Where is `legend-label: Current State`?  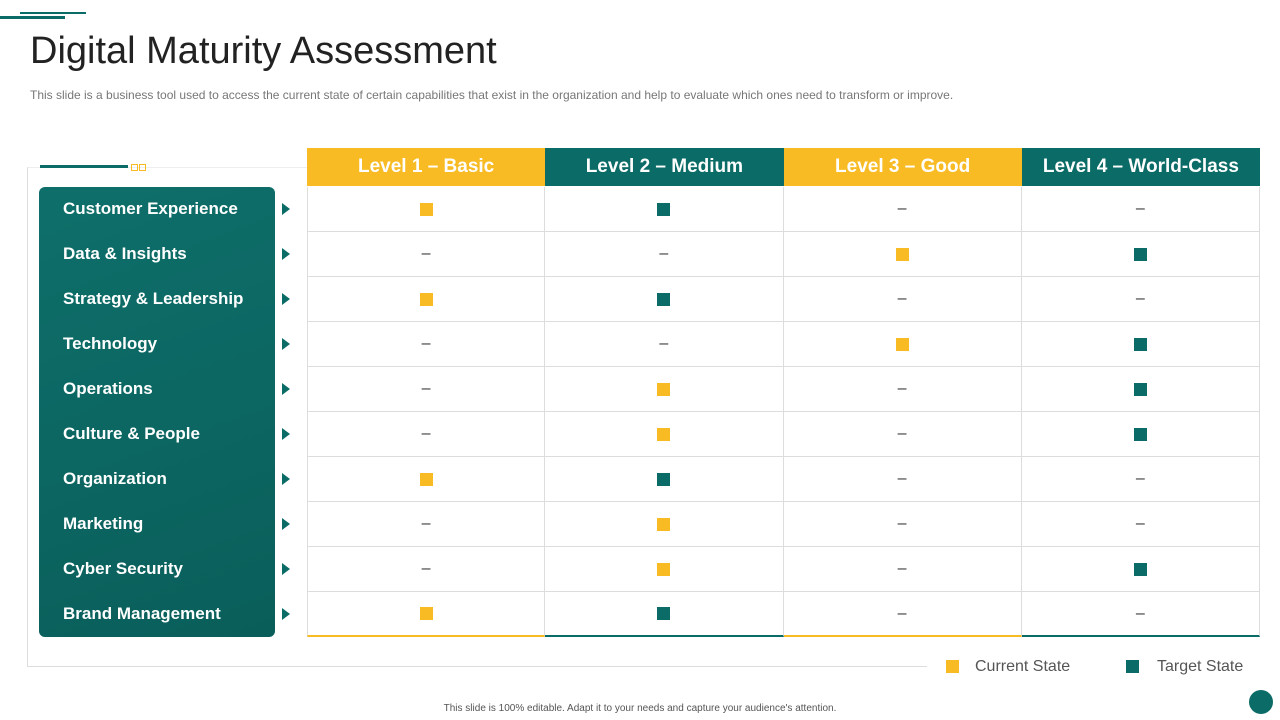
legend-label: Current State is located at coordinates (1023, 666).